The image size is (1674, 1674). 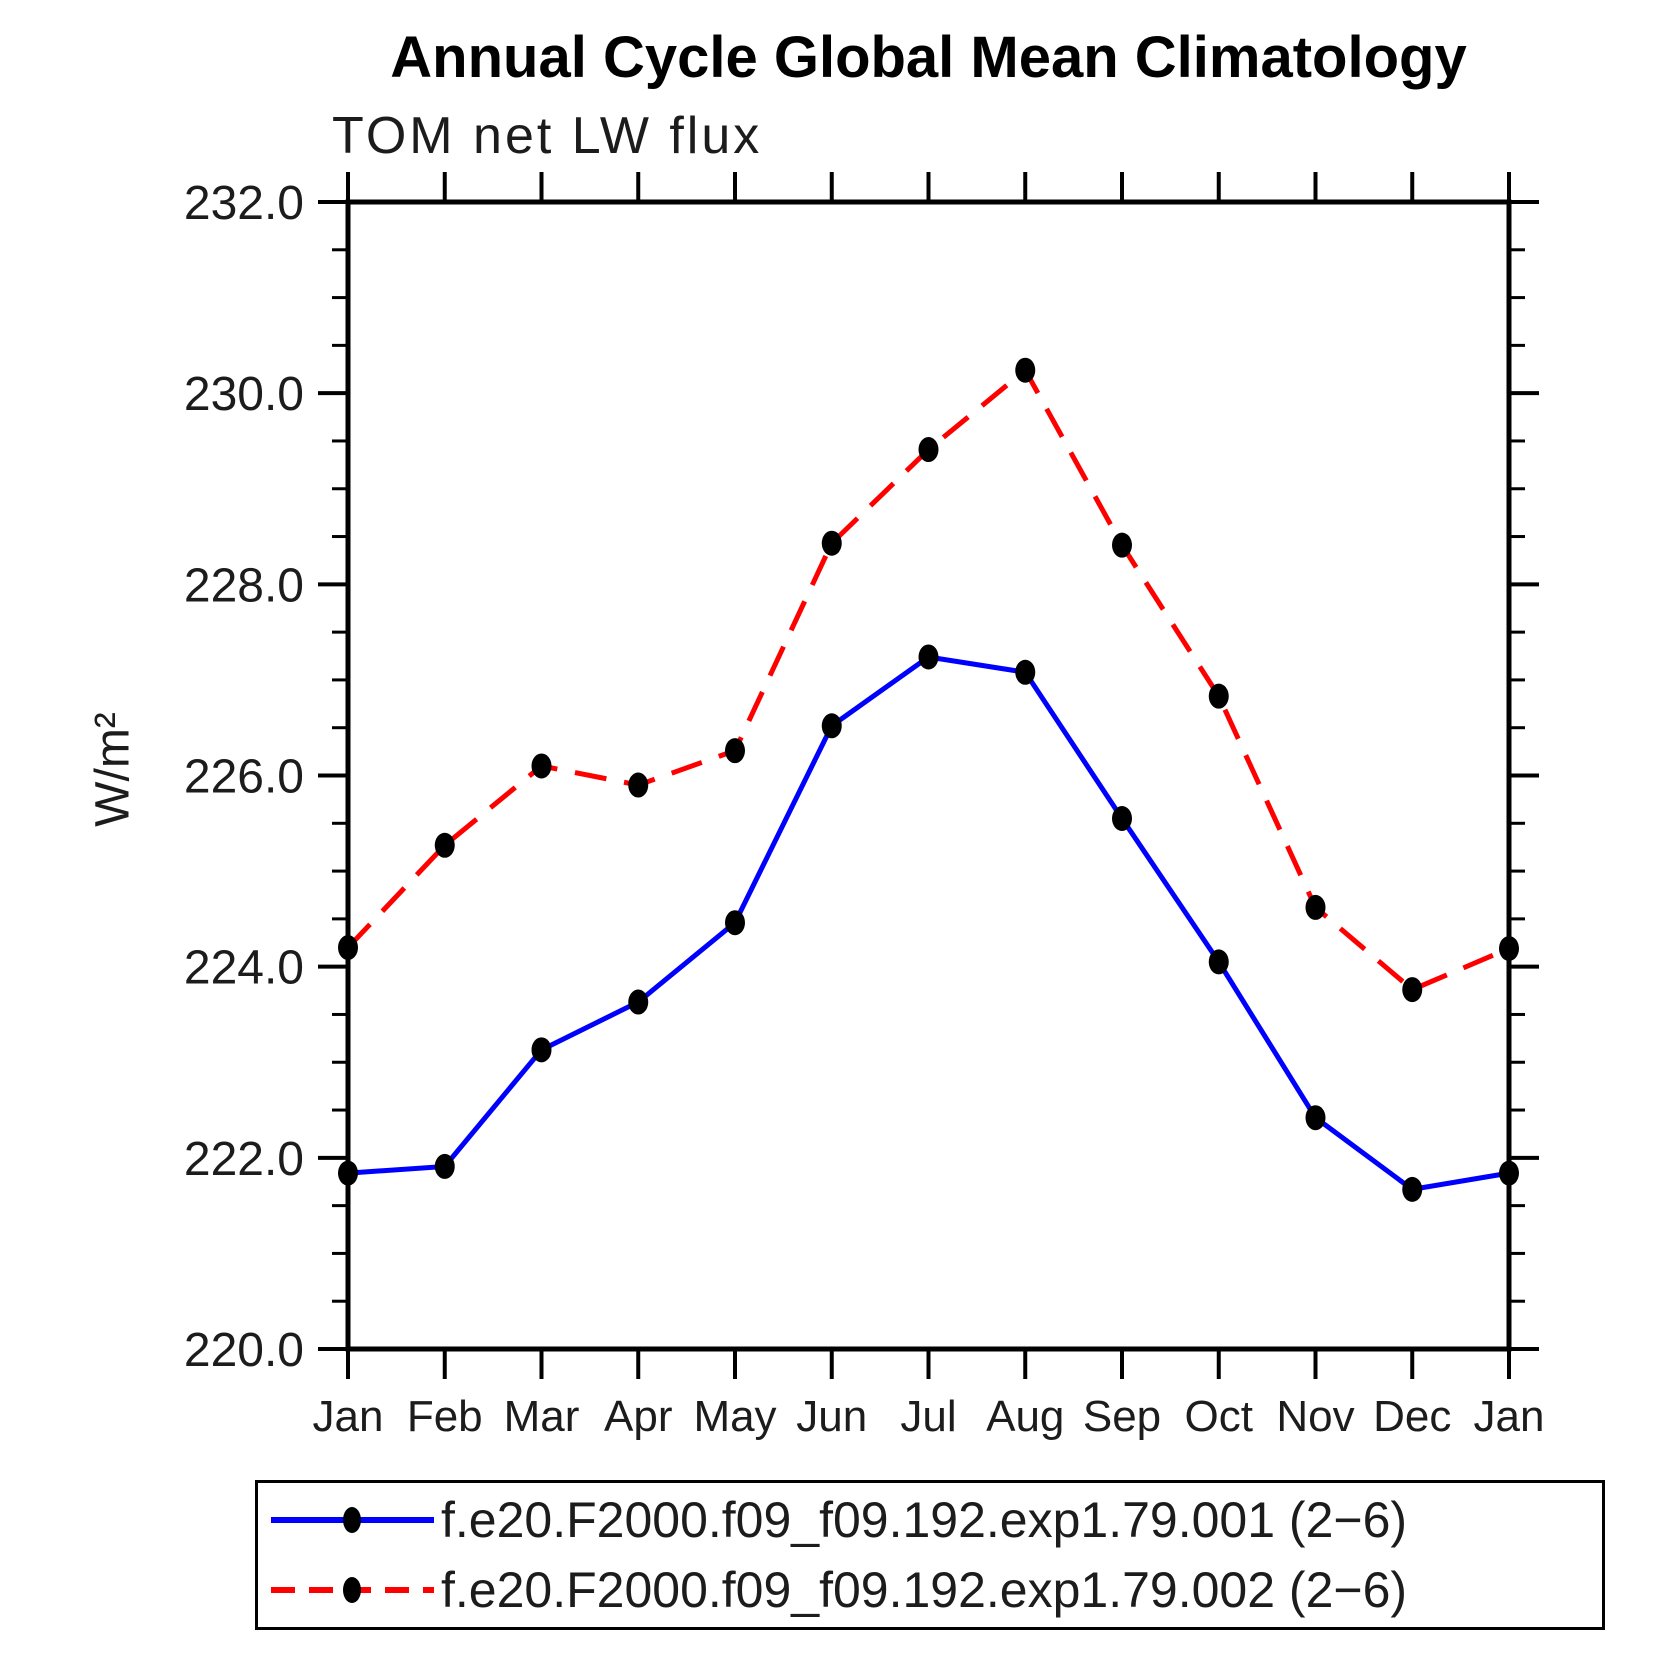 I want to click on svg-text: Aug, so click(x=1025, y=1416).